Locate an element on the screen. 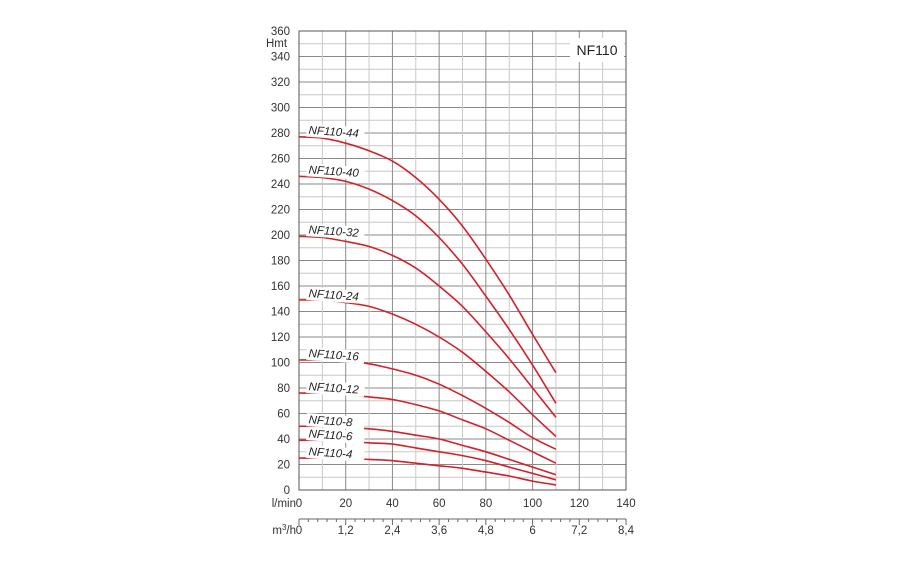 Image resolution: width=900 pixels, height=564 pixels. series-label: NF110-4 is located at coordinates (330, 453).